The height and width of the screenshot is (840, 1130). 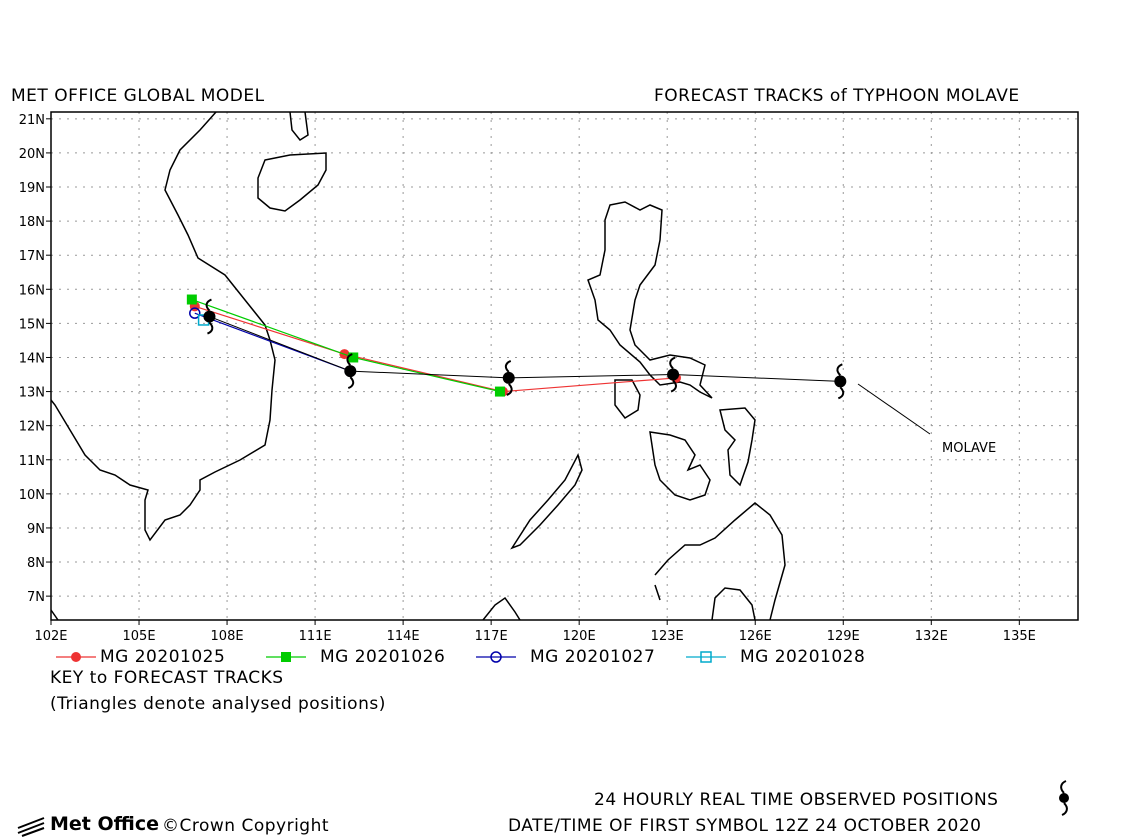 I want to click on legend-item-20201028: MG 20201028, so click(x=803, y=657).